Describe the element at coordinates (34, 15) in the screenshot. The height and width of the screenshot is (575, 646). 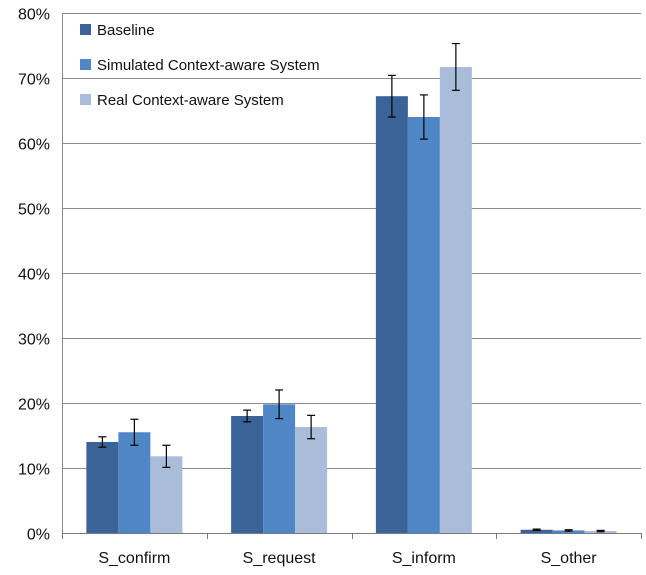
I see `y-tick-label: 80%` at that location.